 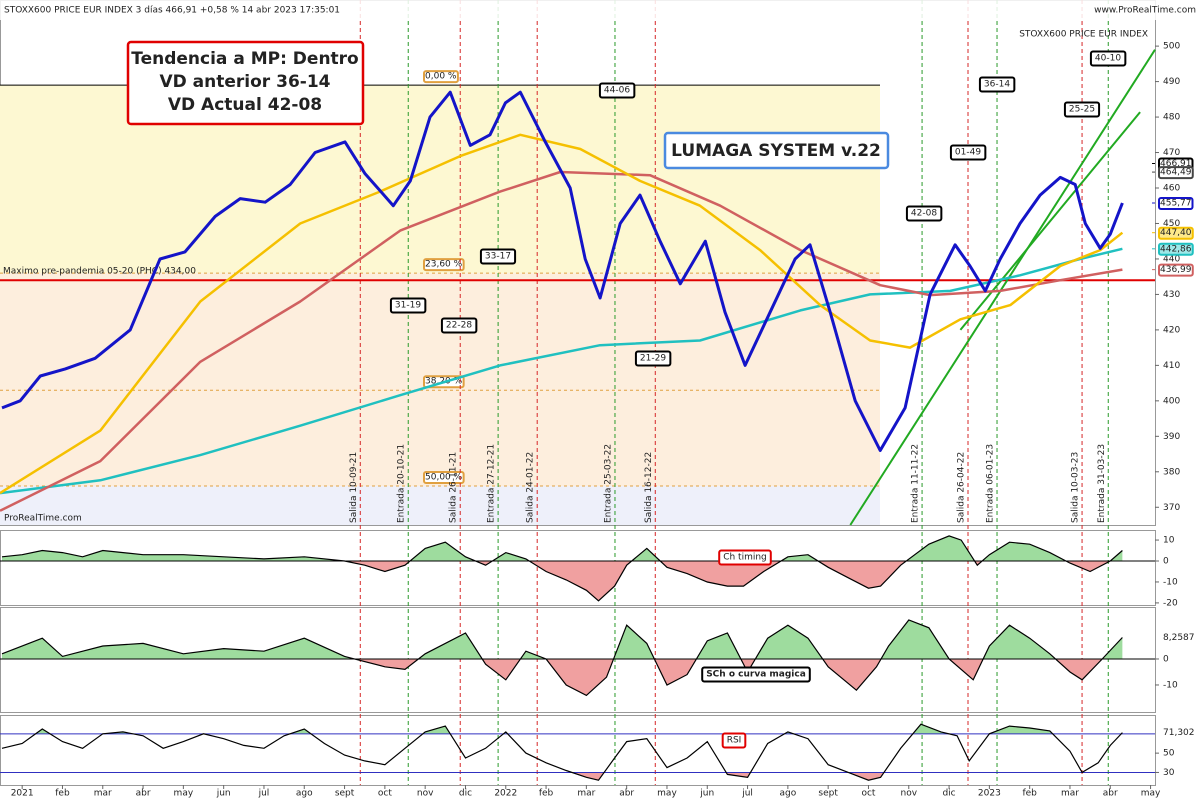 What do you see at coordinates (440, 505) in the screenshot?
I see `fib-zone` at bounding box center [440, 505].